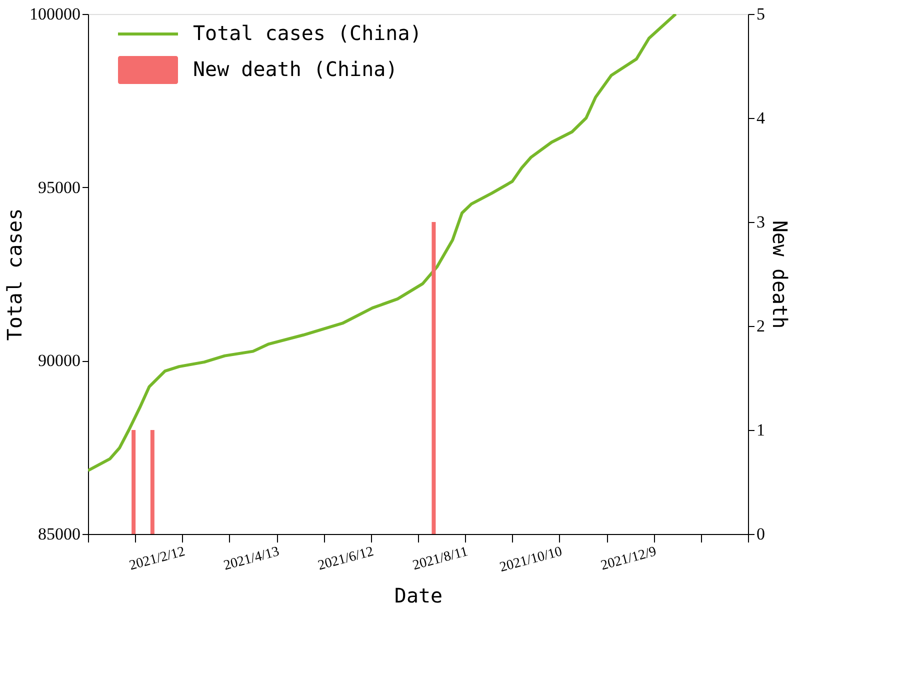 The height and width of the screenshot is (688, 905). I want to click on x-tick-label: 2021/8/11, so click(440, 559).